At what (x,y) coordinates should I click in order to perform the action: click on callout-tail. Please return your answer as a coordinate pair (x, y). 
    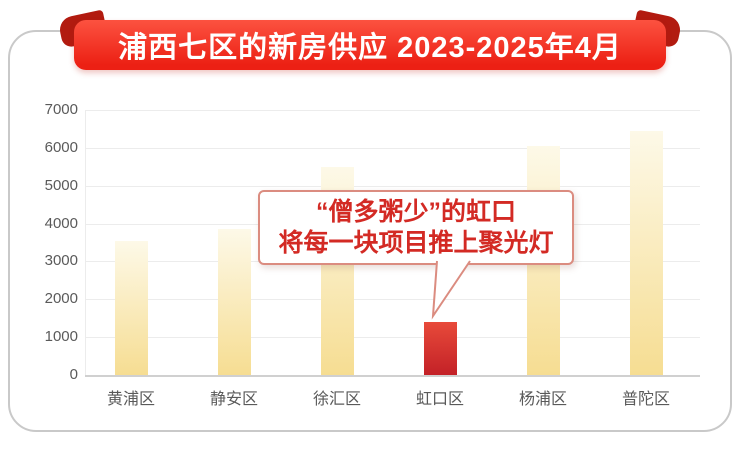
    Looking at the image, I should click on (451, 290).